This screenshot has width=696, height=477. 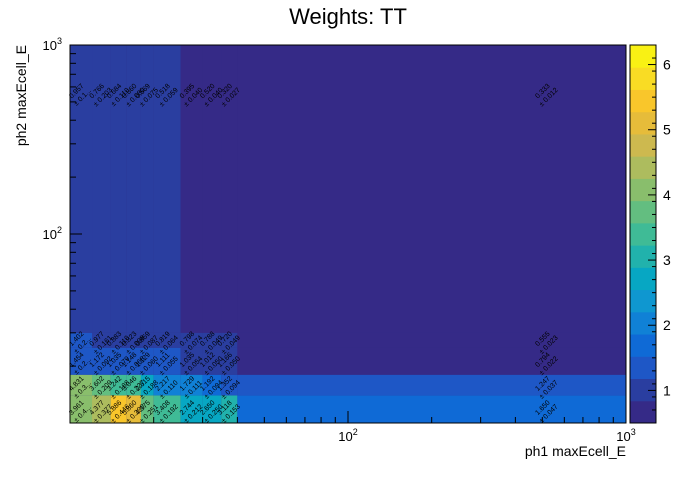 I want to click on x-tick-label: 10², so click(x=347, y=435).